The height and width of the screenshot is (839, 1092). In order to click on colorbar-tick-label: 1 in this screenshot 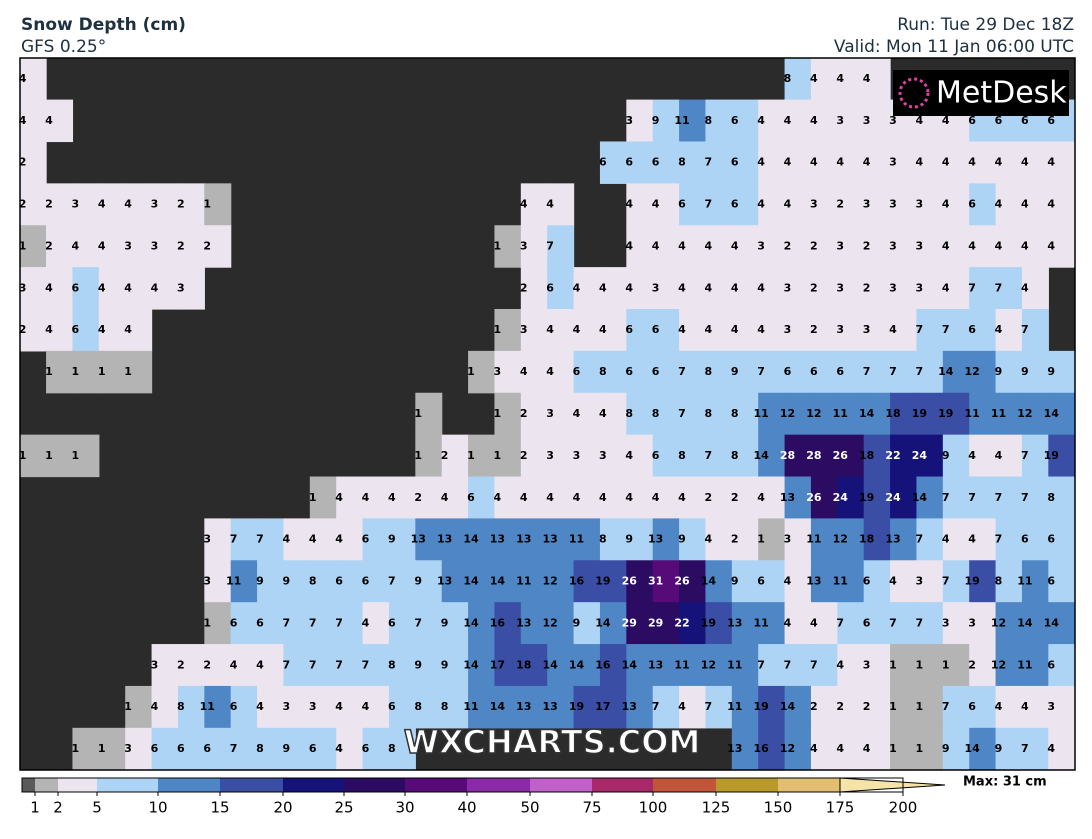, I will do `click(35, 808)`.